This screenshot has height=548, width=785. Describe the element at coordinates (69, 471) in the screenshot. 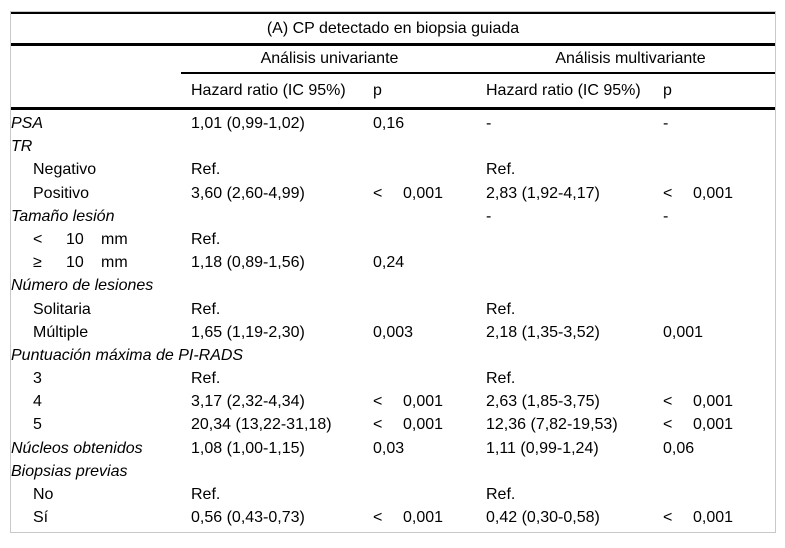

I see `row-label: Biopsias previas` at that location.